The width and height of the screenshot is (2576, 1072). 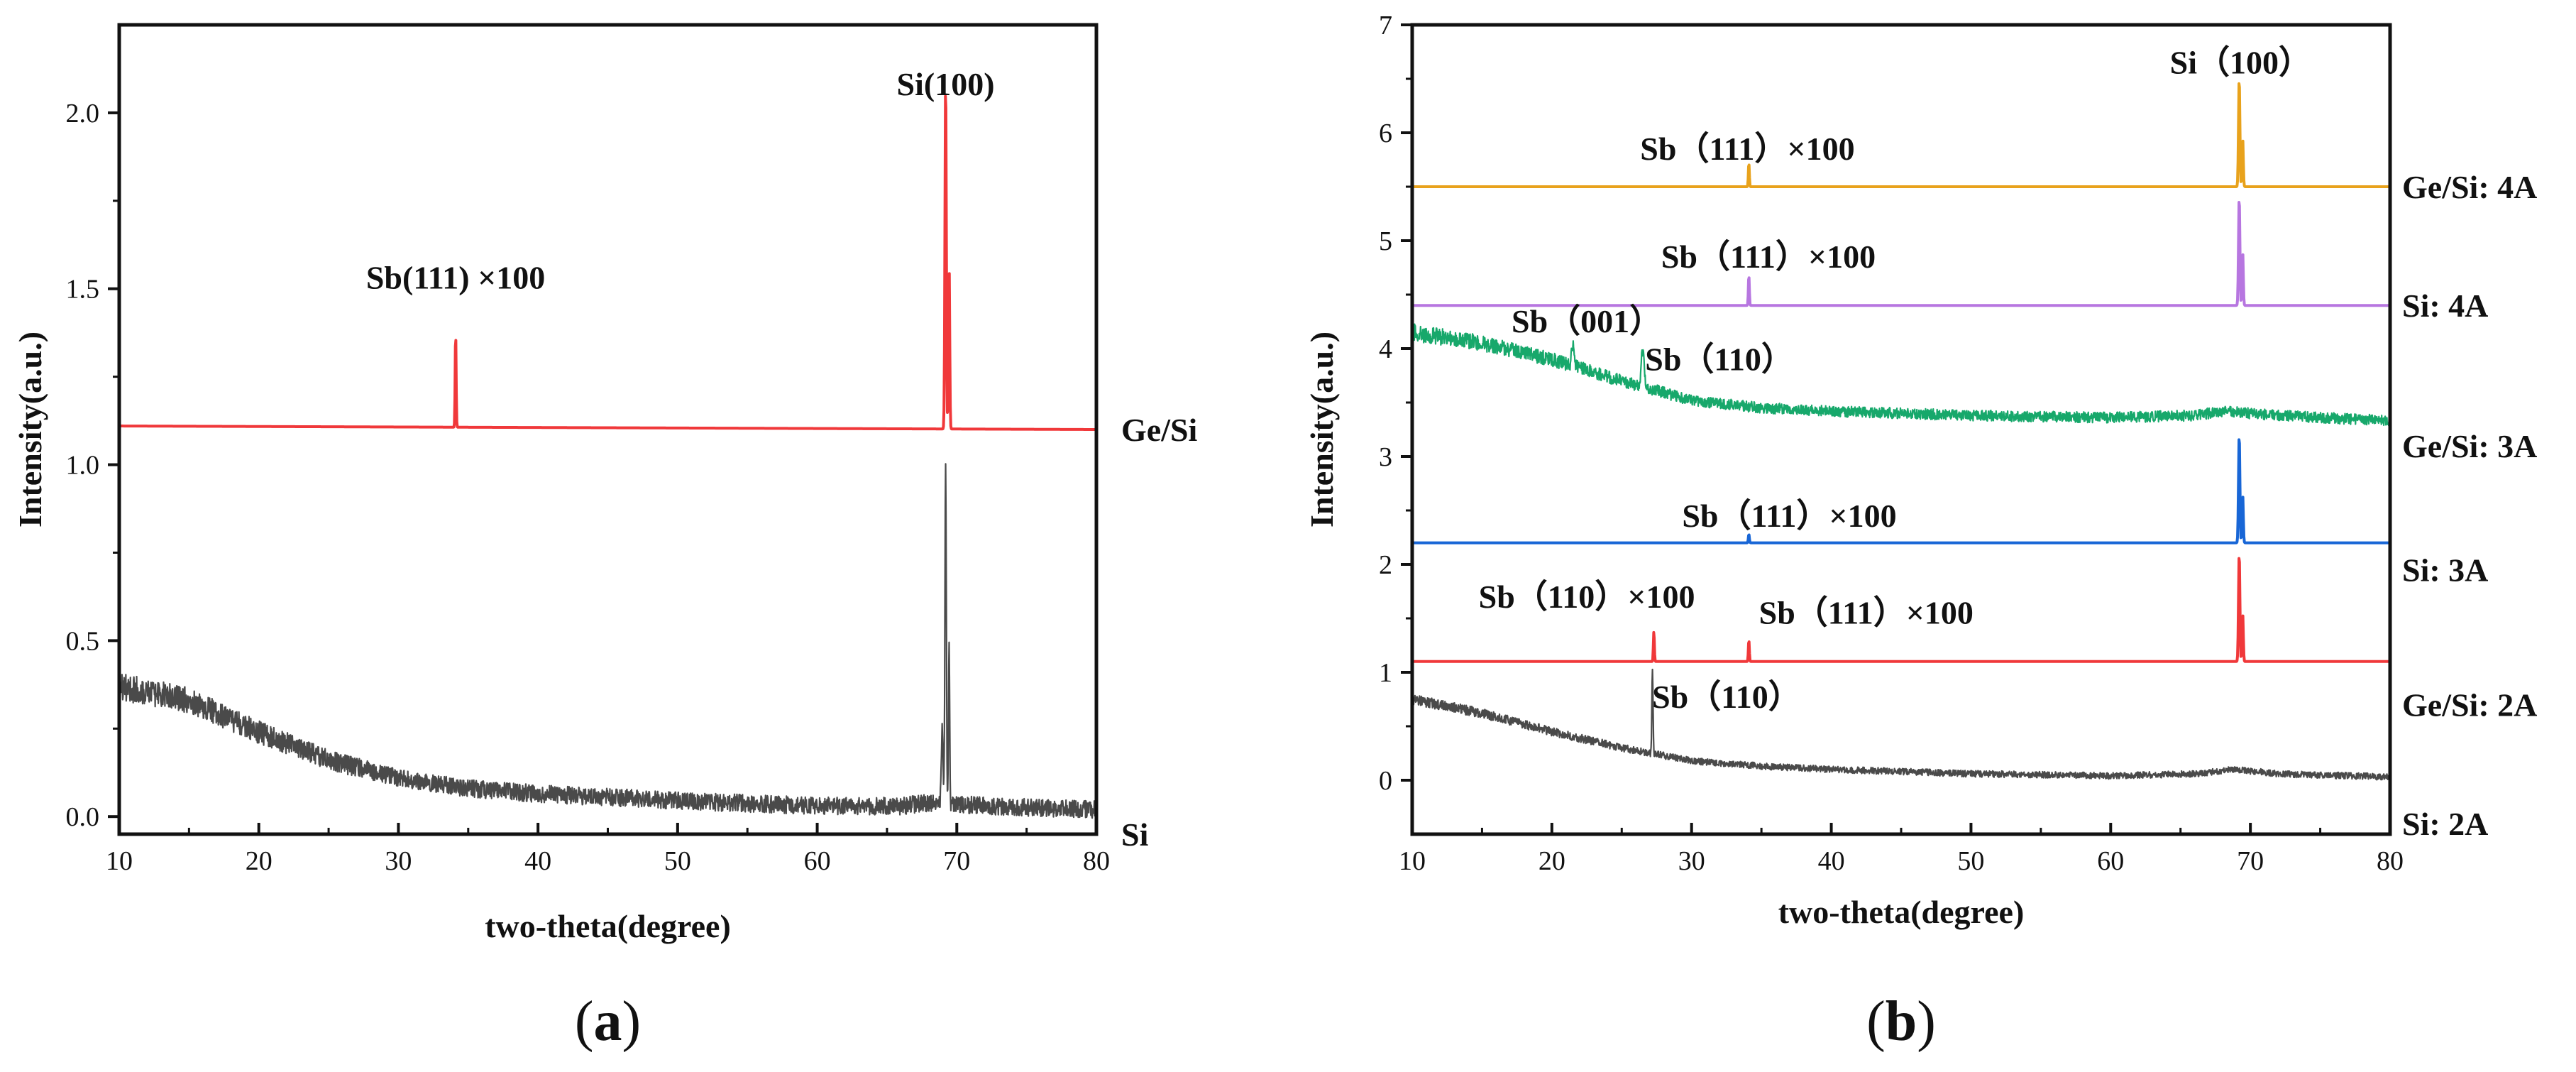 I want to click on y-tick-label: 0, so click(x=1385, y=781).